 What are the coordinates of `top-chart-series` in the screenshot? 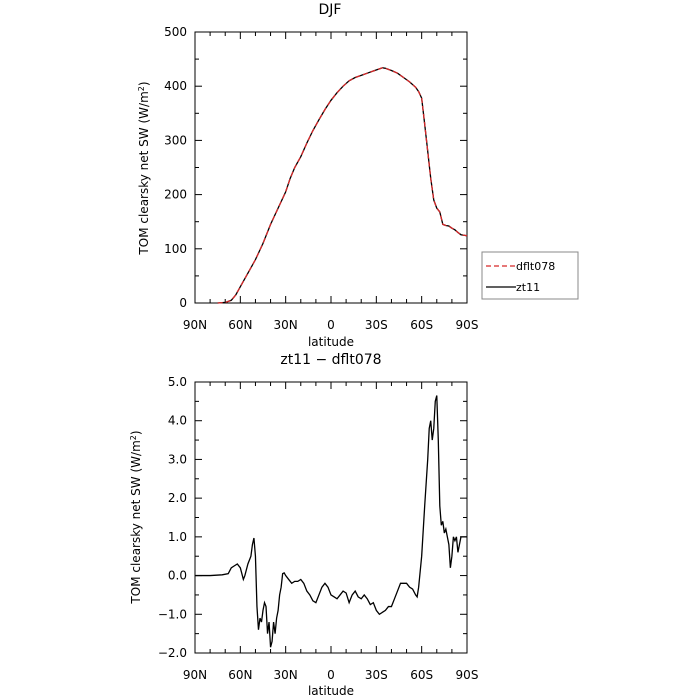 It's located at (342, 185).